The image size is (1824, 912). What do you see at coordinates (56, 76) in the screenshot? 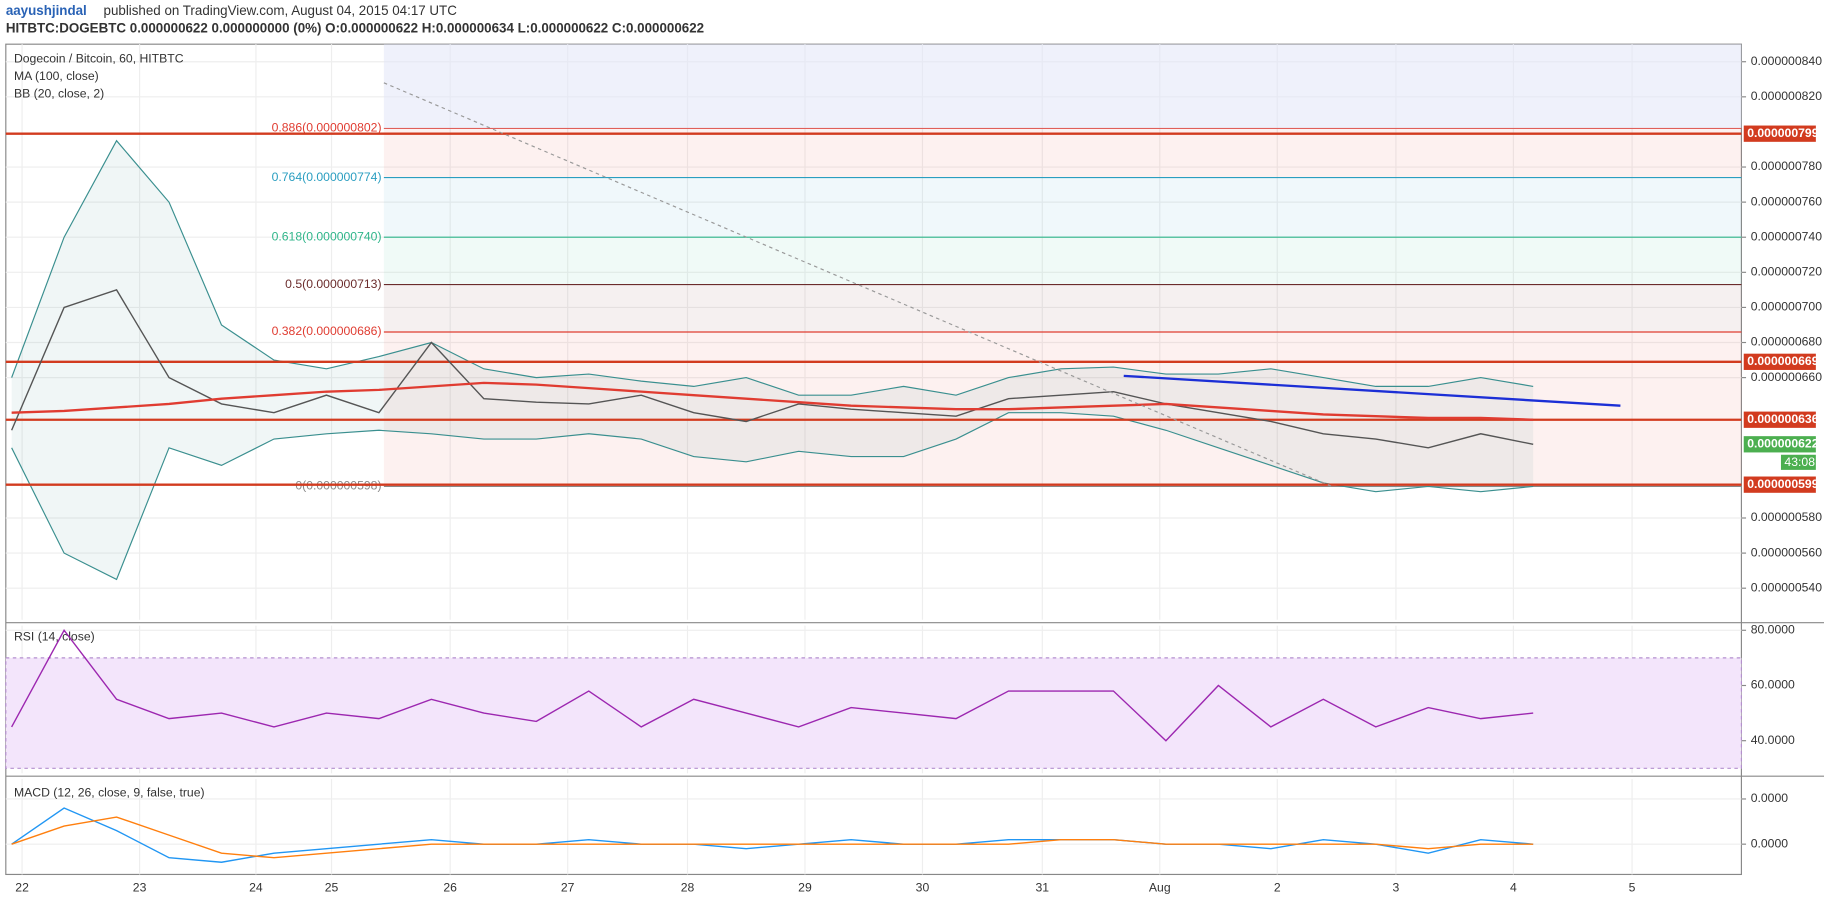
I see `legend-ma: MA (100, close)` at bounding box center [56, 76].